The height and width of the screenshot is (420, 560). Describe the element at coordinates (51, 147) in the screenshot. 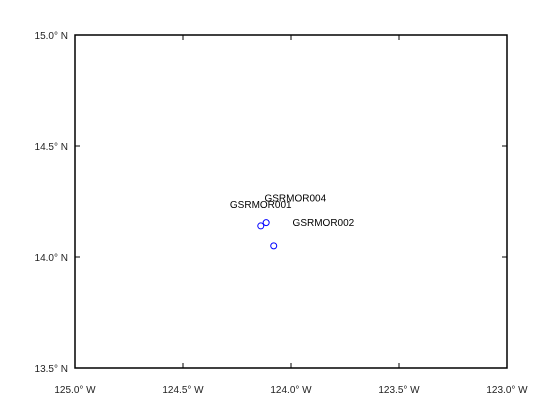

I see `y-tick-label: 14.5° N` at that location.